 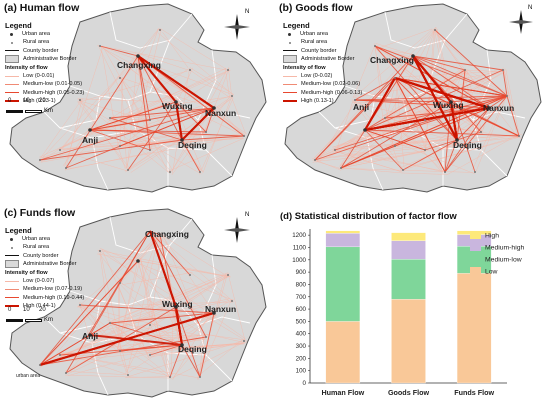 I want to click on urban-area-label: urban area, so click(x=28, y=376).